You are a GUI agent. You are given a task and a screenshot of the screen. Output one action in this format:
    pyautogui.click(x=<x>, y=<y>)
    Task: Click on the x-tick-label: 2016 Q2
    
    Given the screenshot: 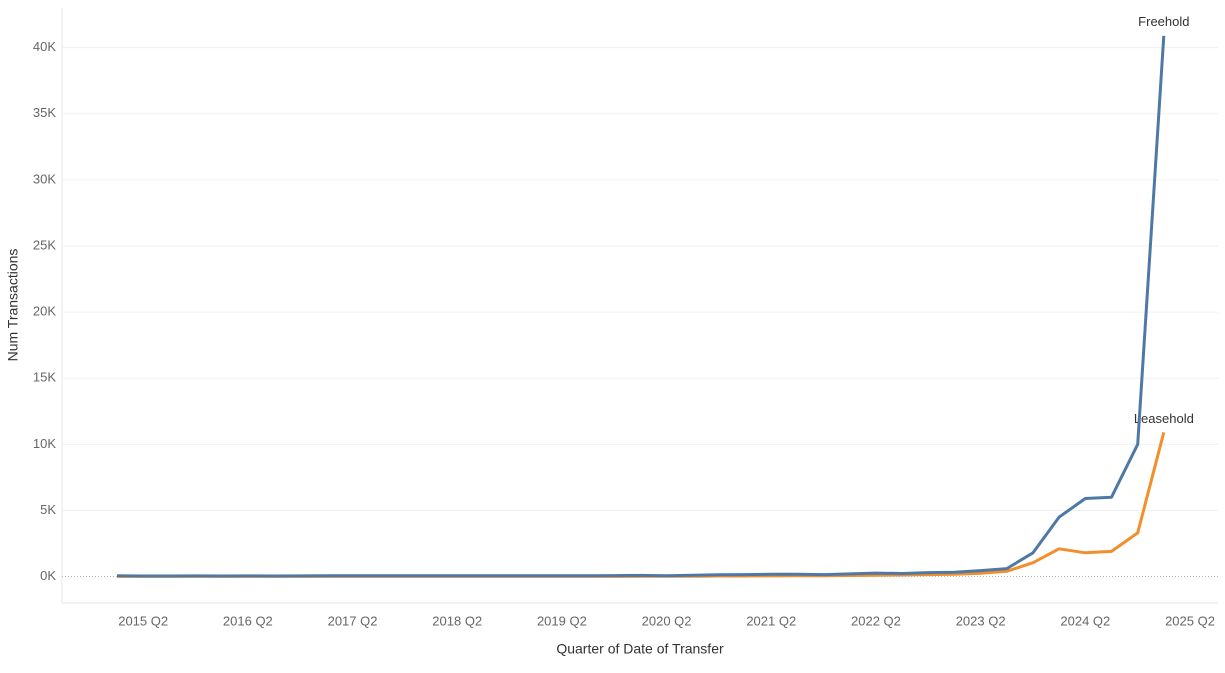 What is the action you would take?
    pyautogui.click(x=248, y=620)
    